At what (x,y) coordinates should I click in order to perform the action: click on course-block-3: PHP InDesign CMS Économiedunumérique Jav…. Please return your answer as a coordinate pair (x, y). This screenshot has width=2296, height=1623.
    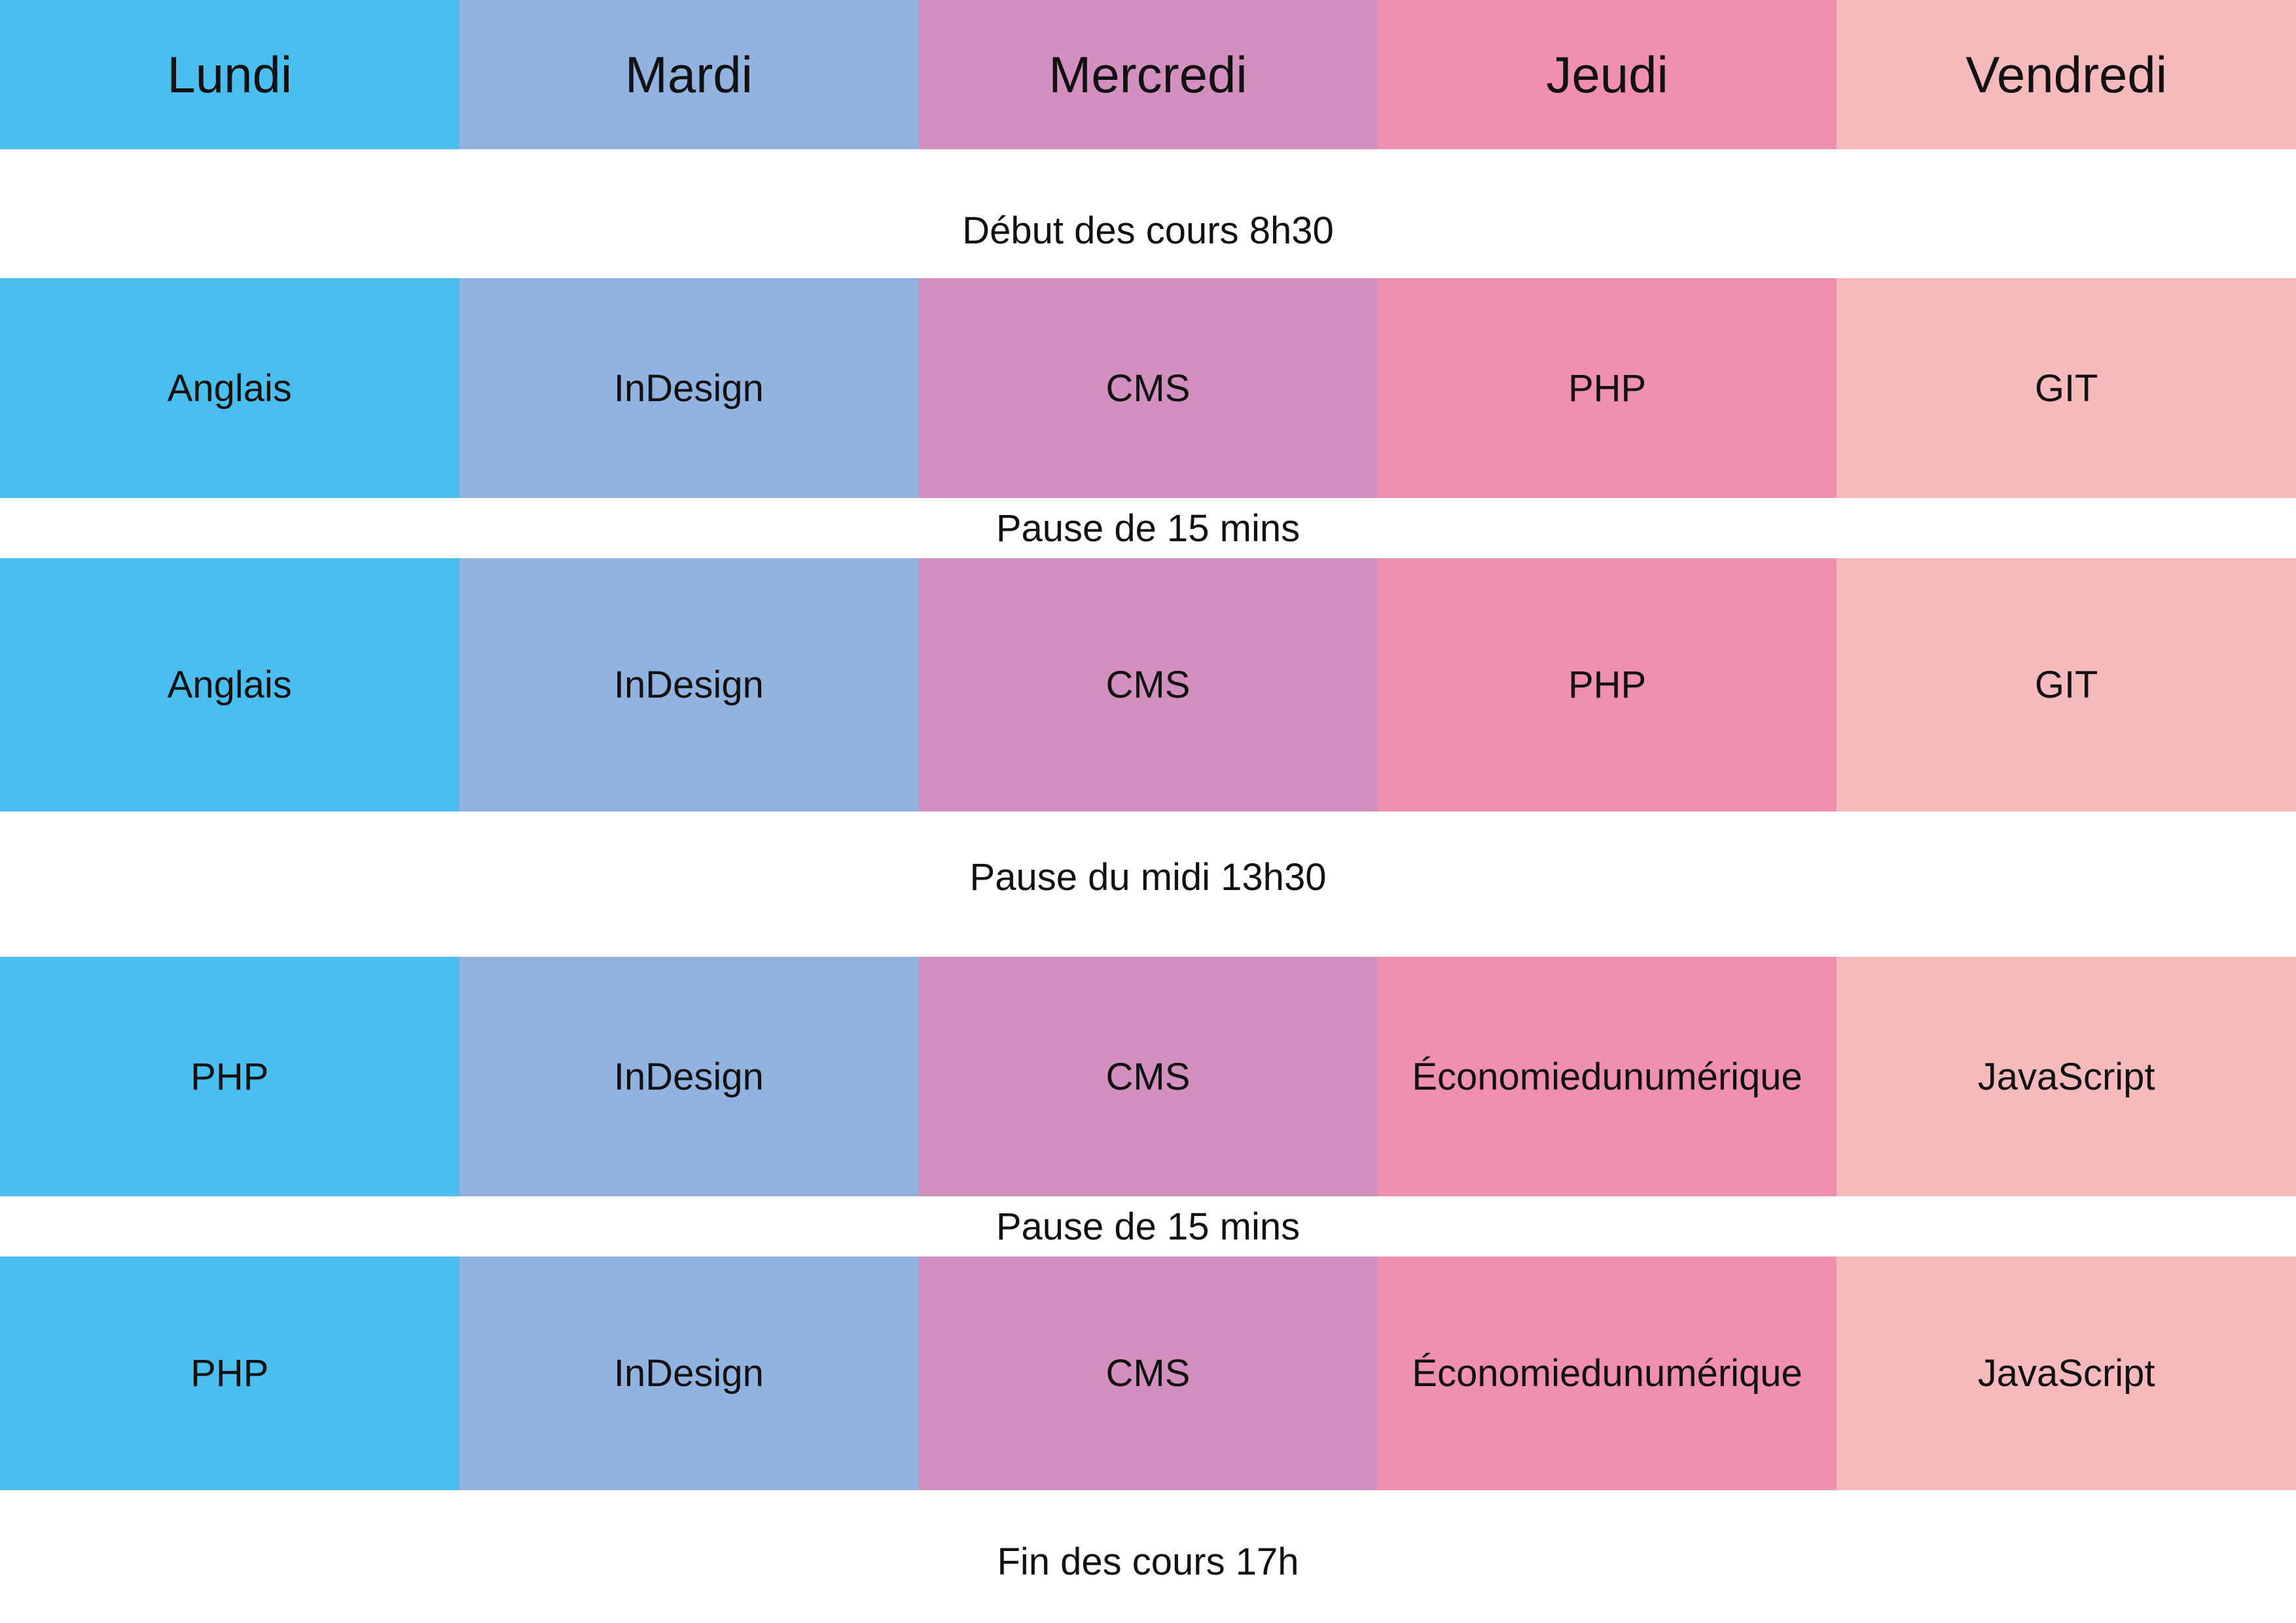
    Looking at the image, I should click on (1148, 1076).